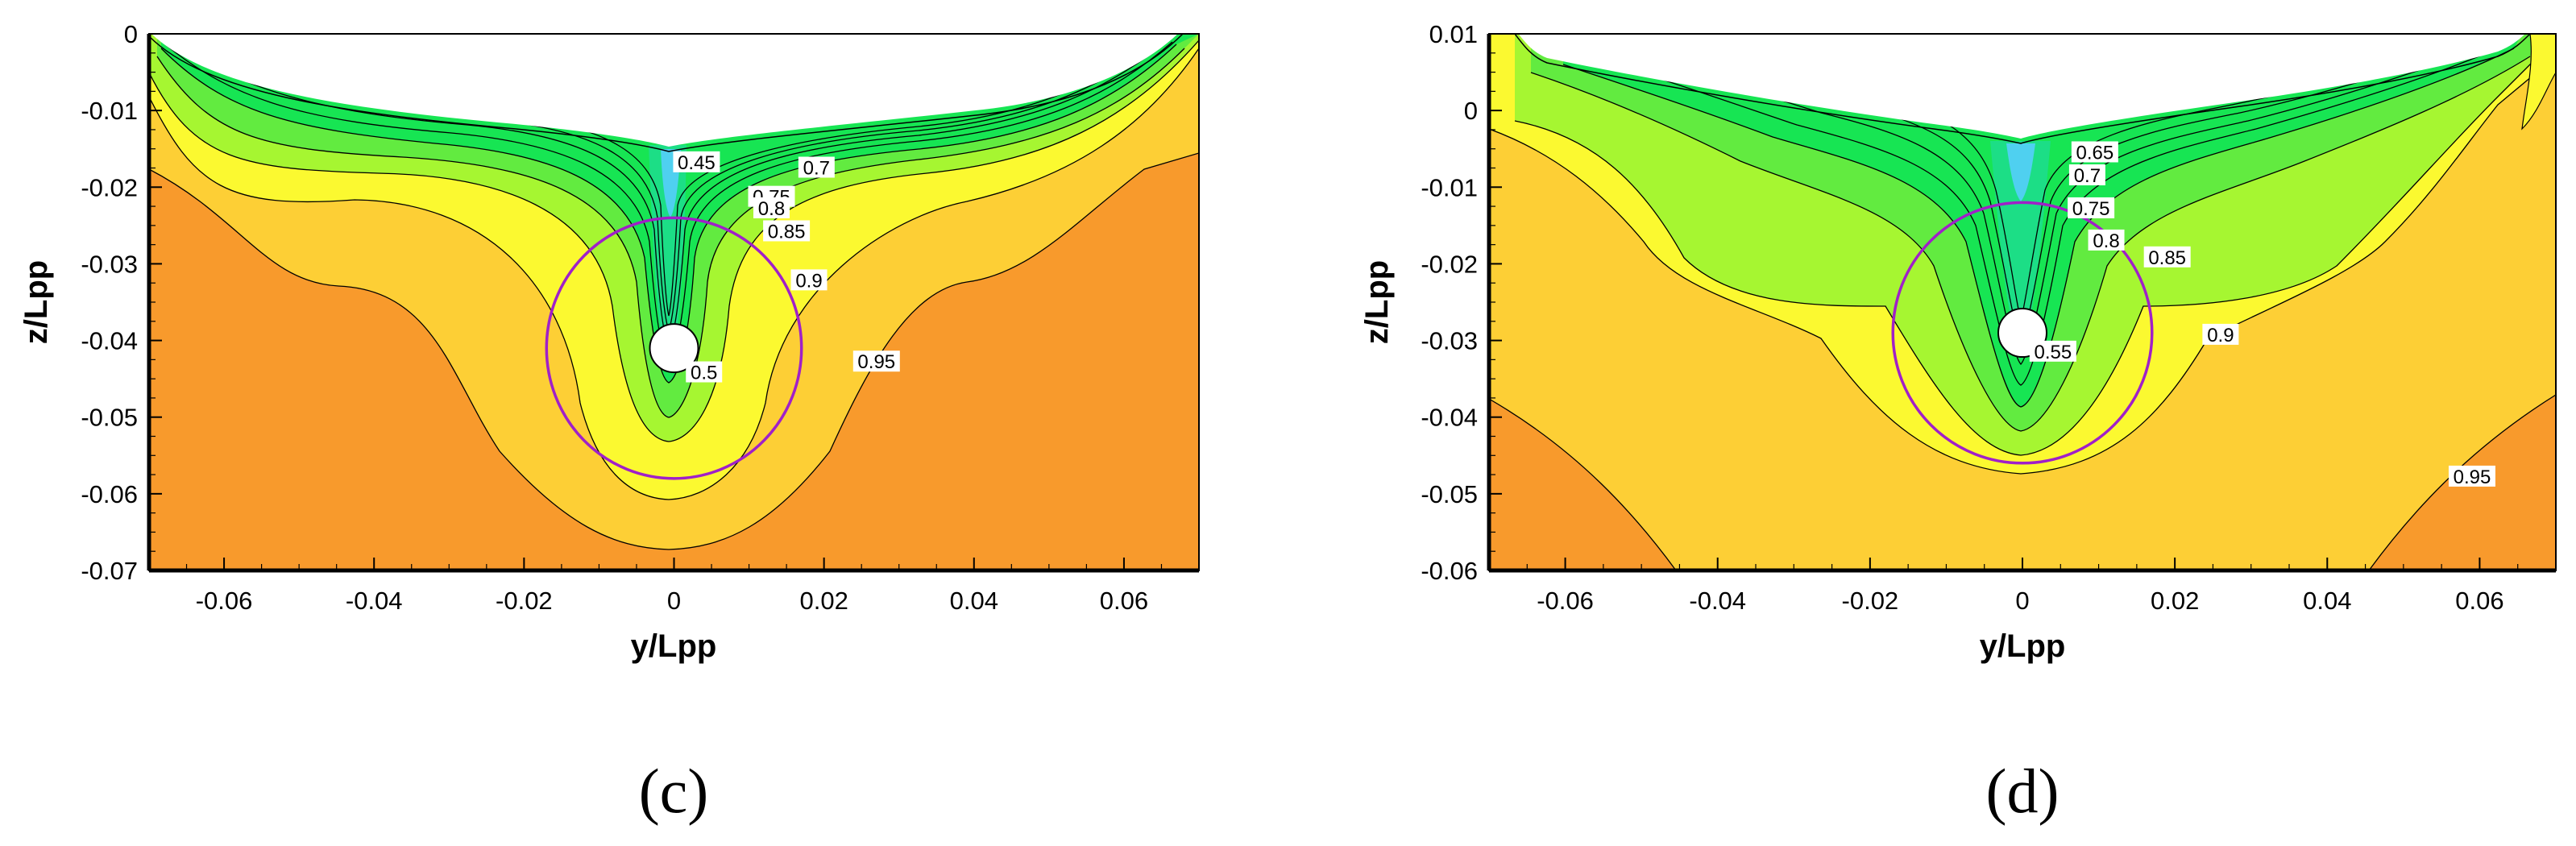  Describe the element at coordinates (674, 791) in the screenshot. I see `panel-label-c: (c)` at that location.